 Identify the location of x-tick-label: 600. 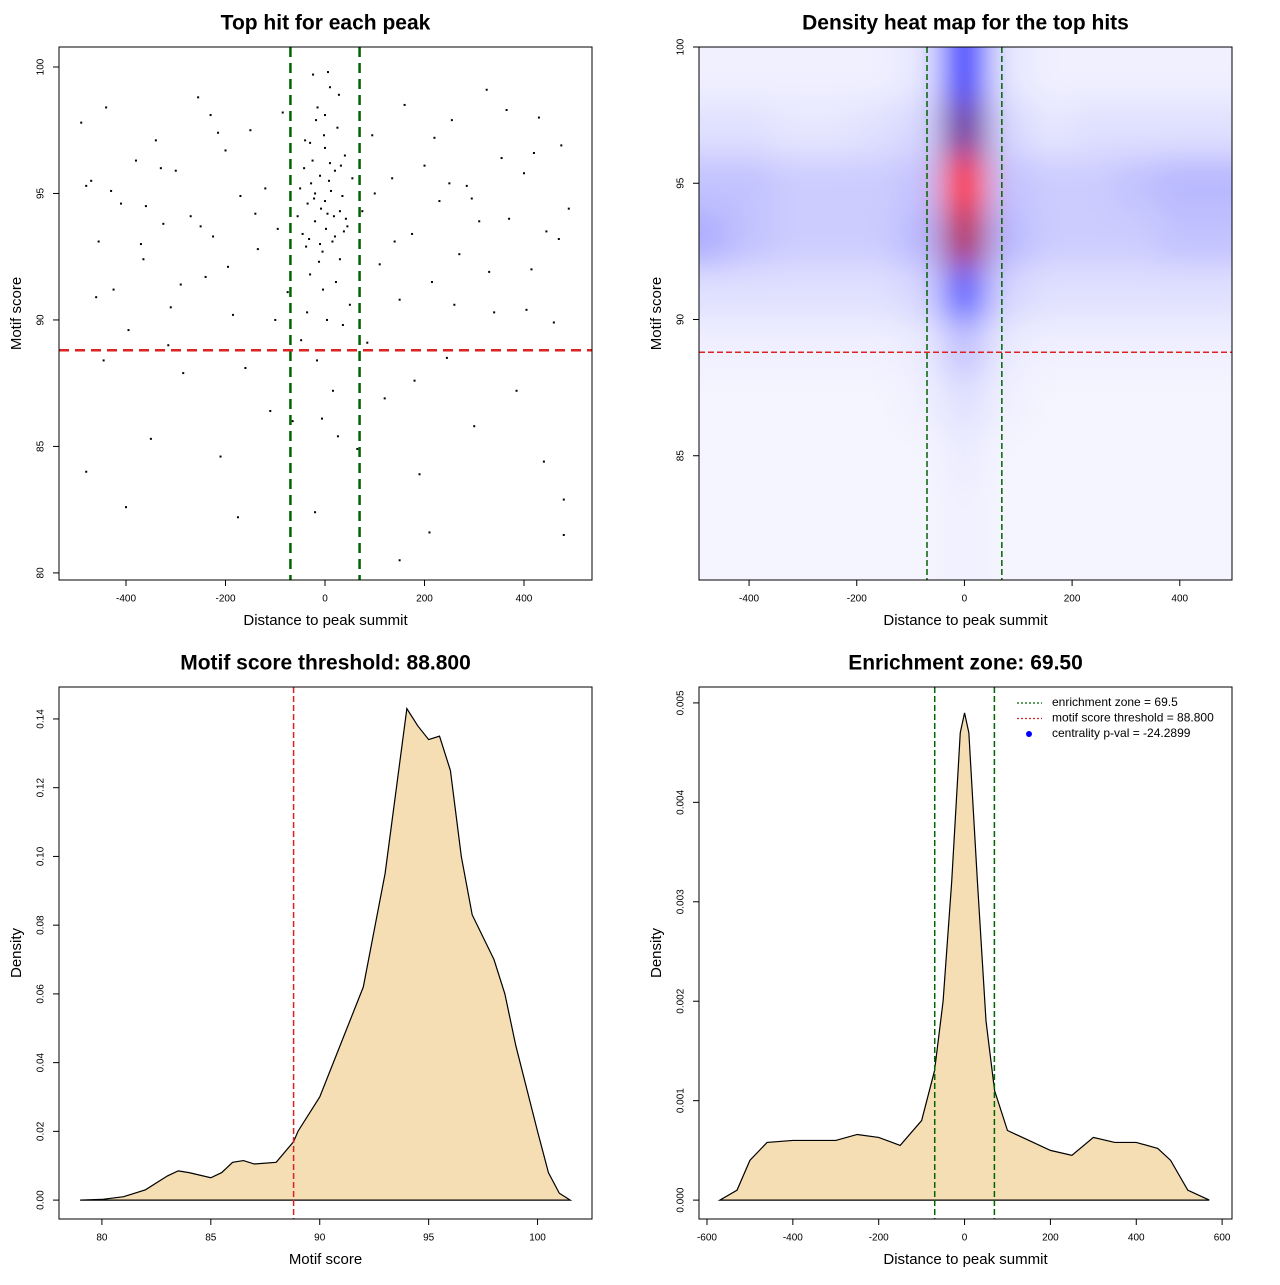
(1222, 1238).